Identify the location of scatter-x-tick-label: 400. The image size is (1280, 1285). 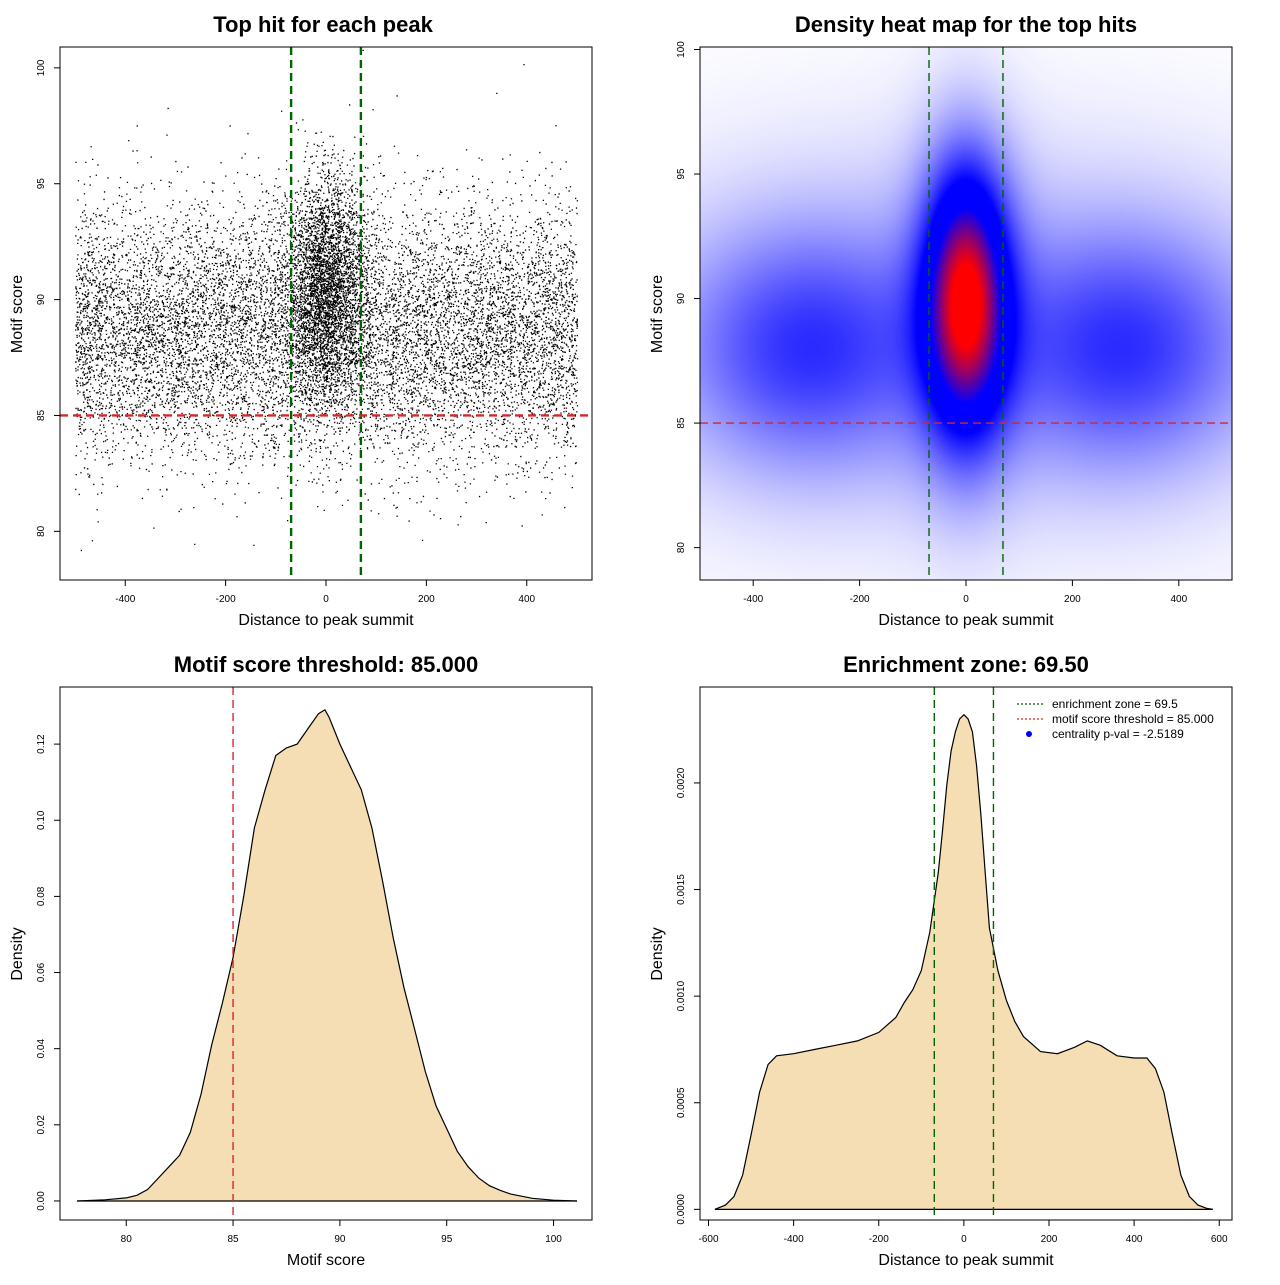
(526, 599).